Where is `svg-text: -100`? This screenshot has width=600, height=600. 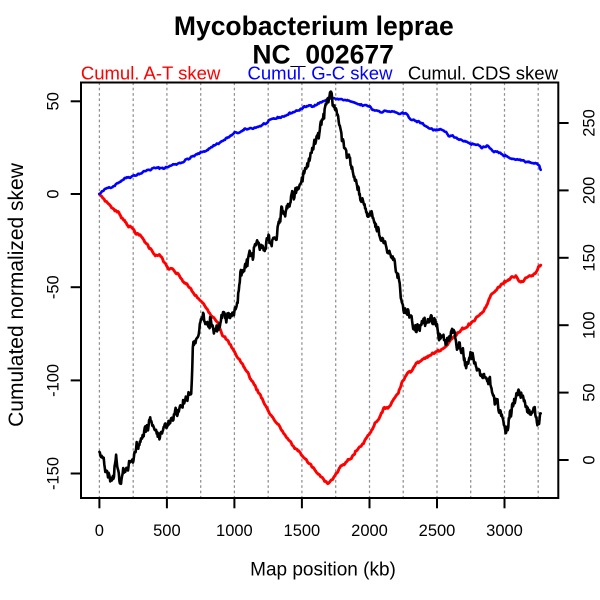
svg-text: -100 is located at coordinates (54, 380).